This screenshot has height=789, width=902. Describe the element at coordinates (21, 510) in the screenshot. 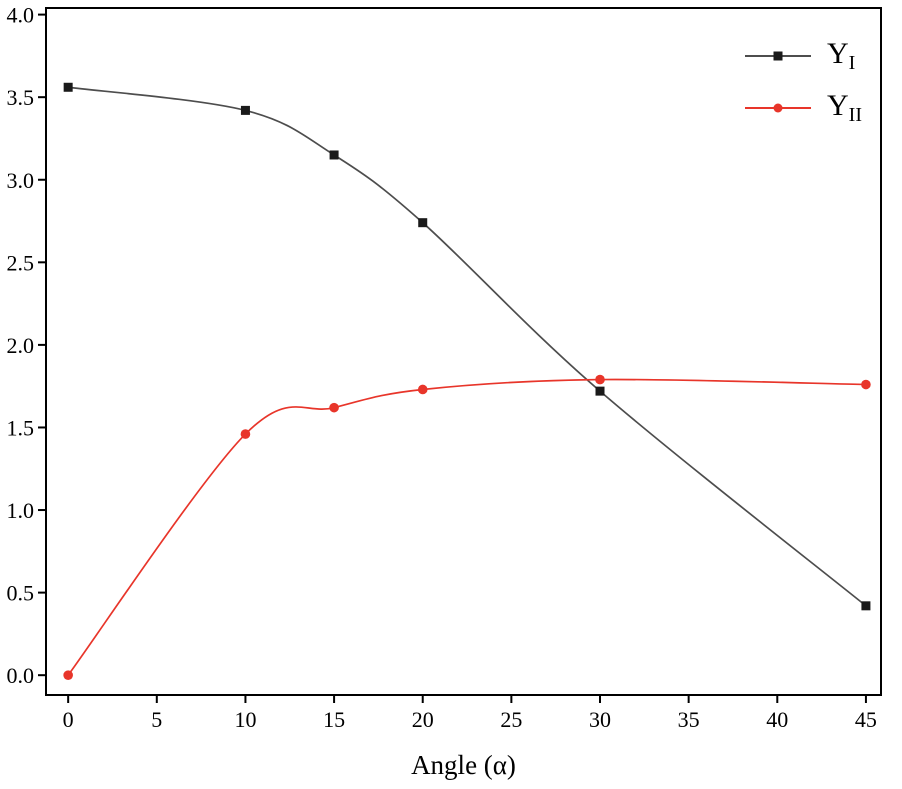

I see `y-tick-label: 1.0` at that location.